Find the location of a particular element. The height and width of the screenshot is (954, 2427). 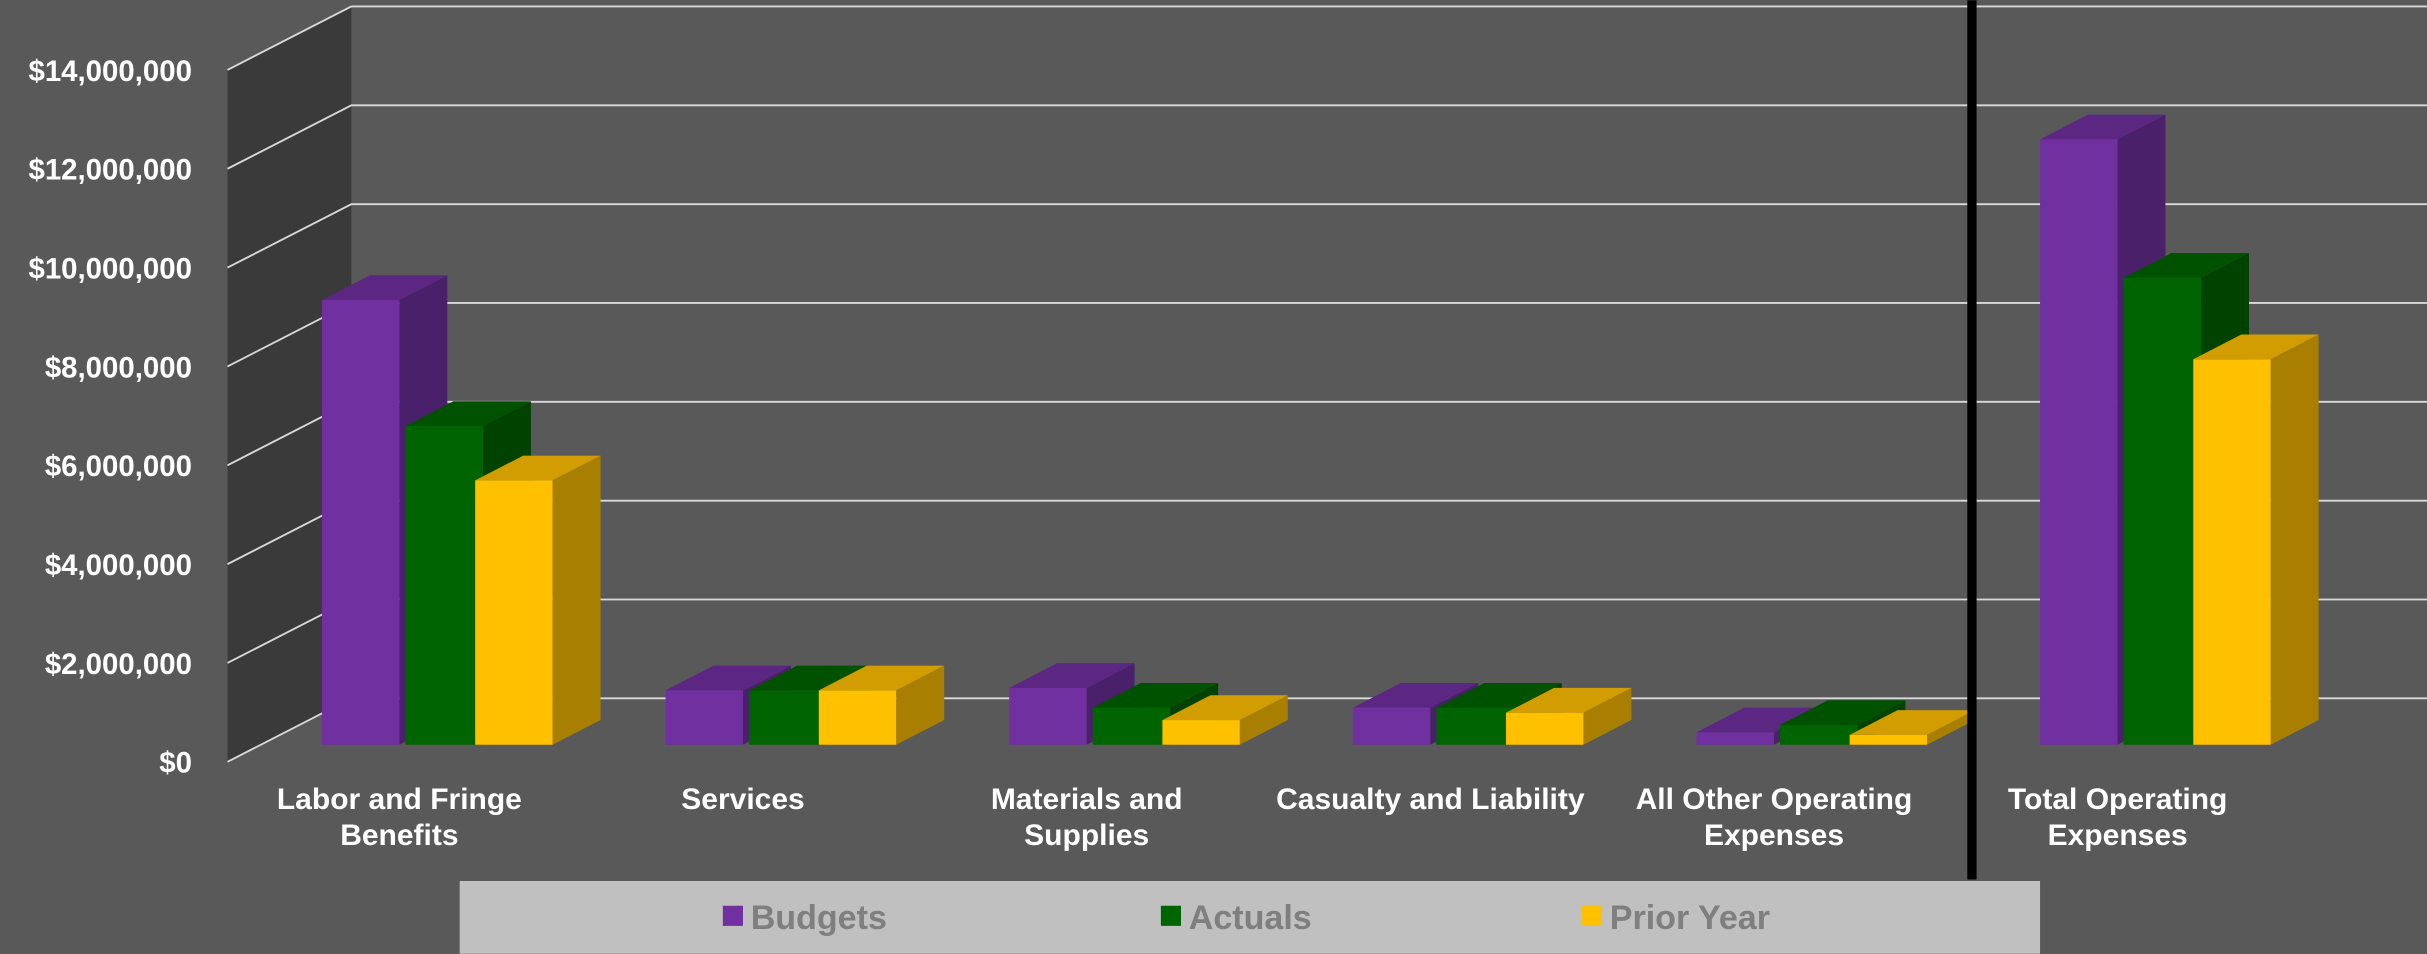

x-tick-label: Total Operating Expenses is located at coordinates (2117, 817).